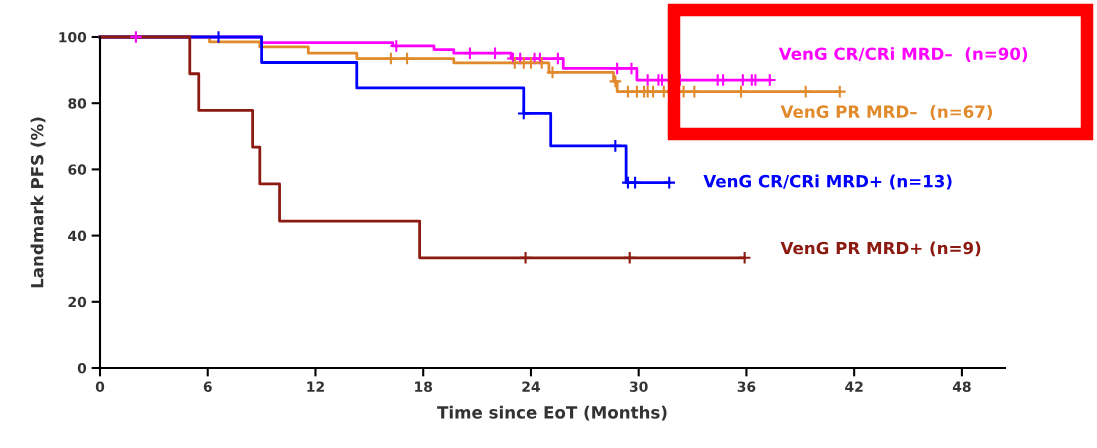  I want to click on x-tick-label: 48, so click(961, 386).